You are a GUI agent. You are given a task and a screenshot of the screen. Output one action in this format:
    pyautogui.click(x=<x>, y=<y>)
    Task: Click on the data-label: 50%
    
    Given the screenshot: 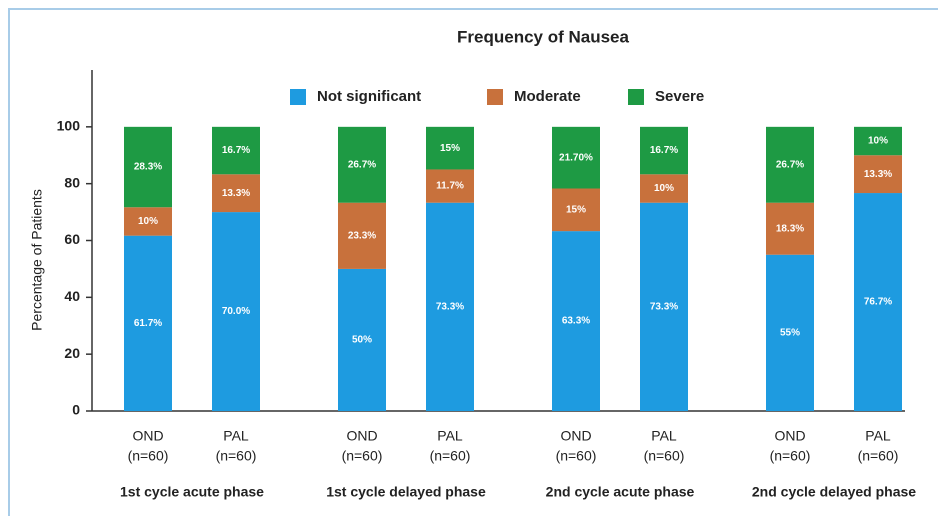 What is the action you would take?
    pyautogui.click(x=362, y=340)
    